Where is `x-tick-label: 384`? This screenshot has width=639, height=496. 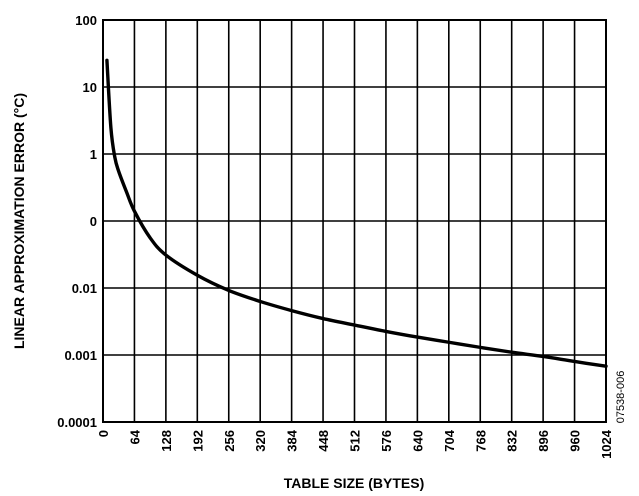
x-tick-label: 384 is located at coordinates (292, 440).